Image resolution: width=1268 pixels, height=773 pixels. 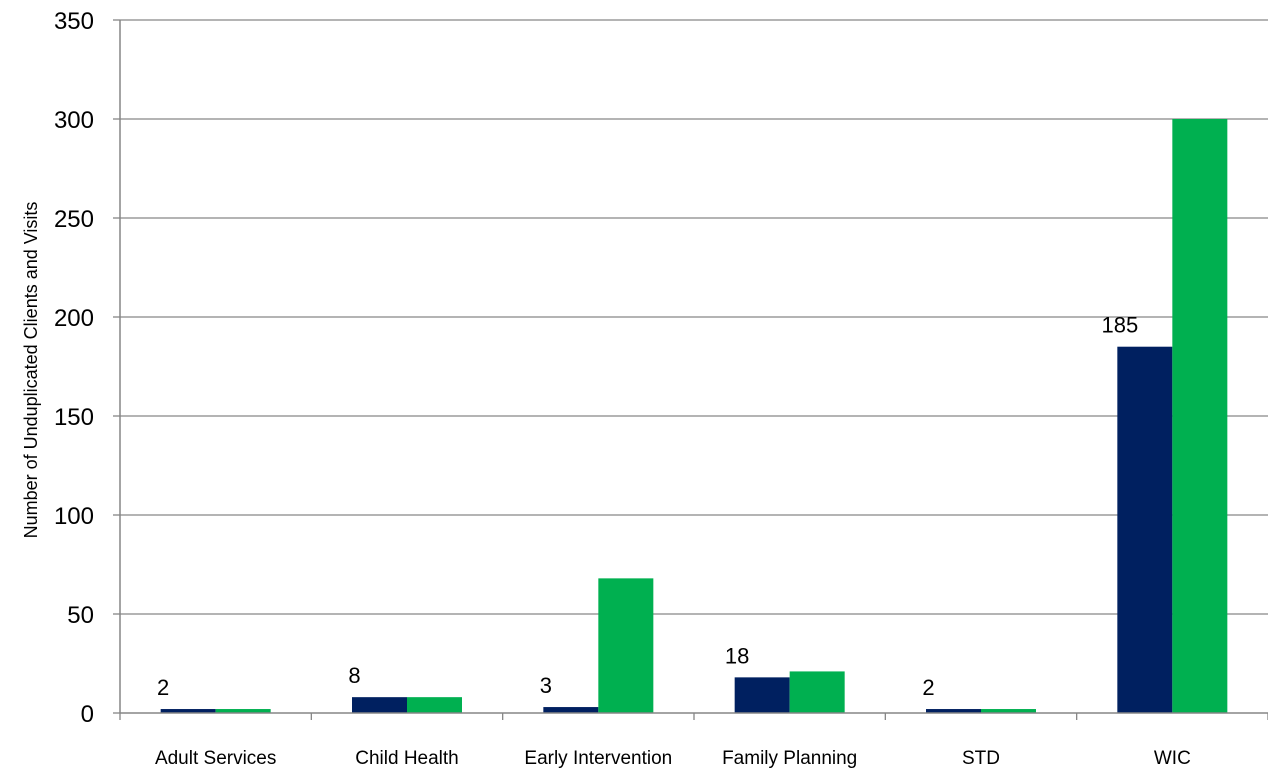 I want to click on x-tick-label: STD, so click(x=981, y=758).